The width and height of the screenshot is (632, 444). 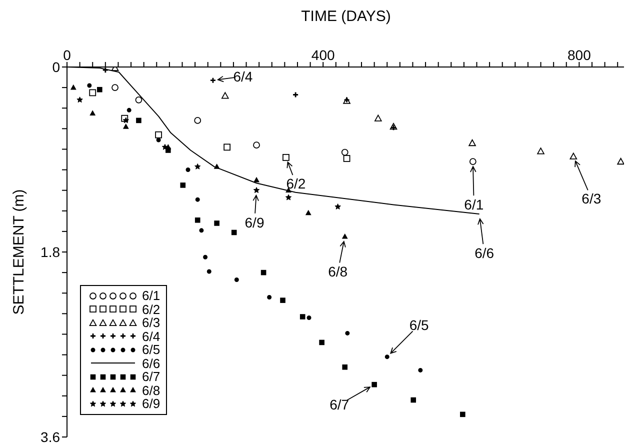 What do you see at coordinates (580, 55) in the screenshot?
I see `x-tick-label: 800` at bounding box center [580, 55].